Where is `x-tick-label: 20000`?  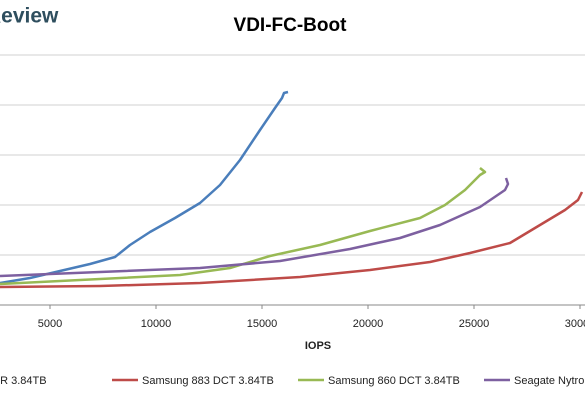 x-tick-label: 20000 is located at coordinates (368, 324).